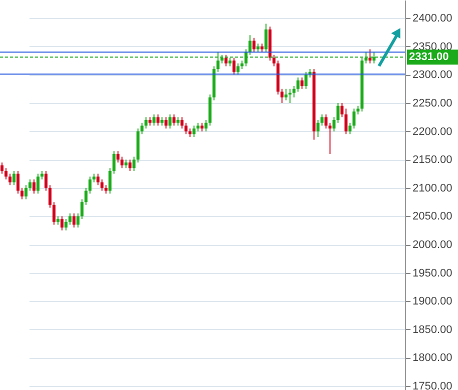  I want to click on y-tick-label: 1800.00, so click(432, 358).